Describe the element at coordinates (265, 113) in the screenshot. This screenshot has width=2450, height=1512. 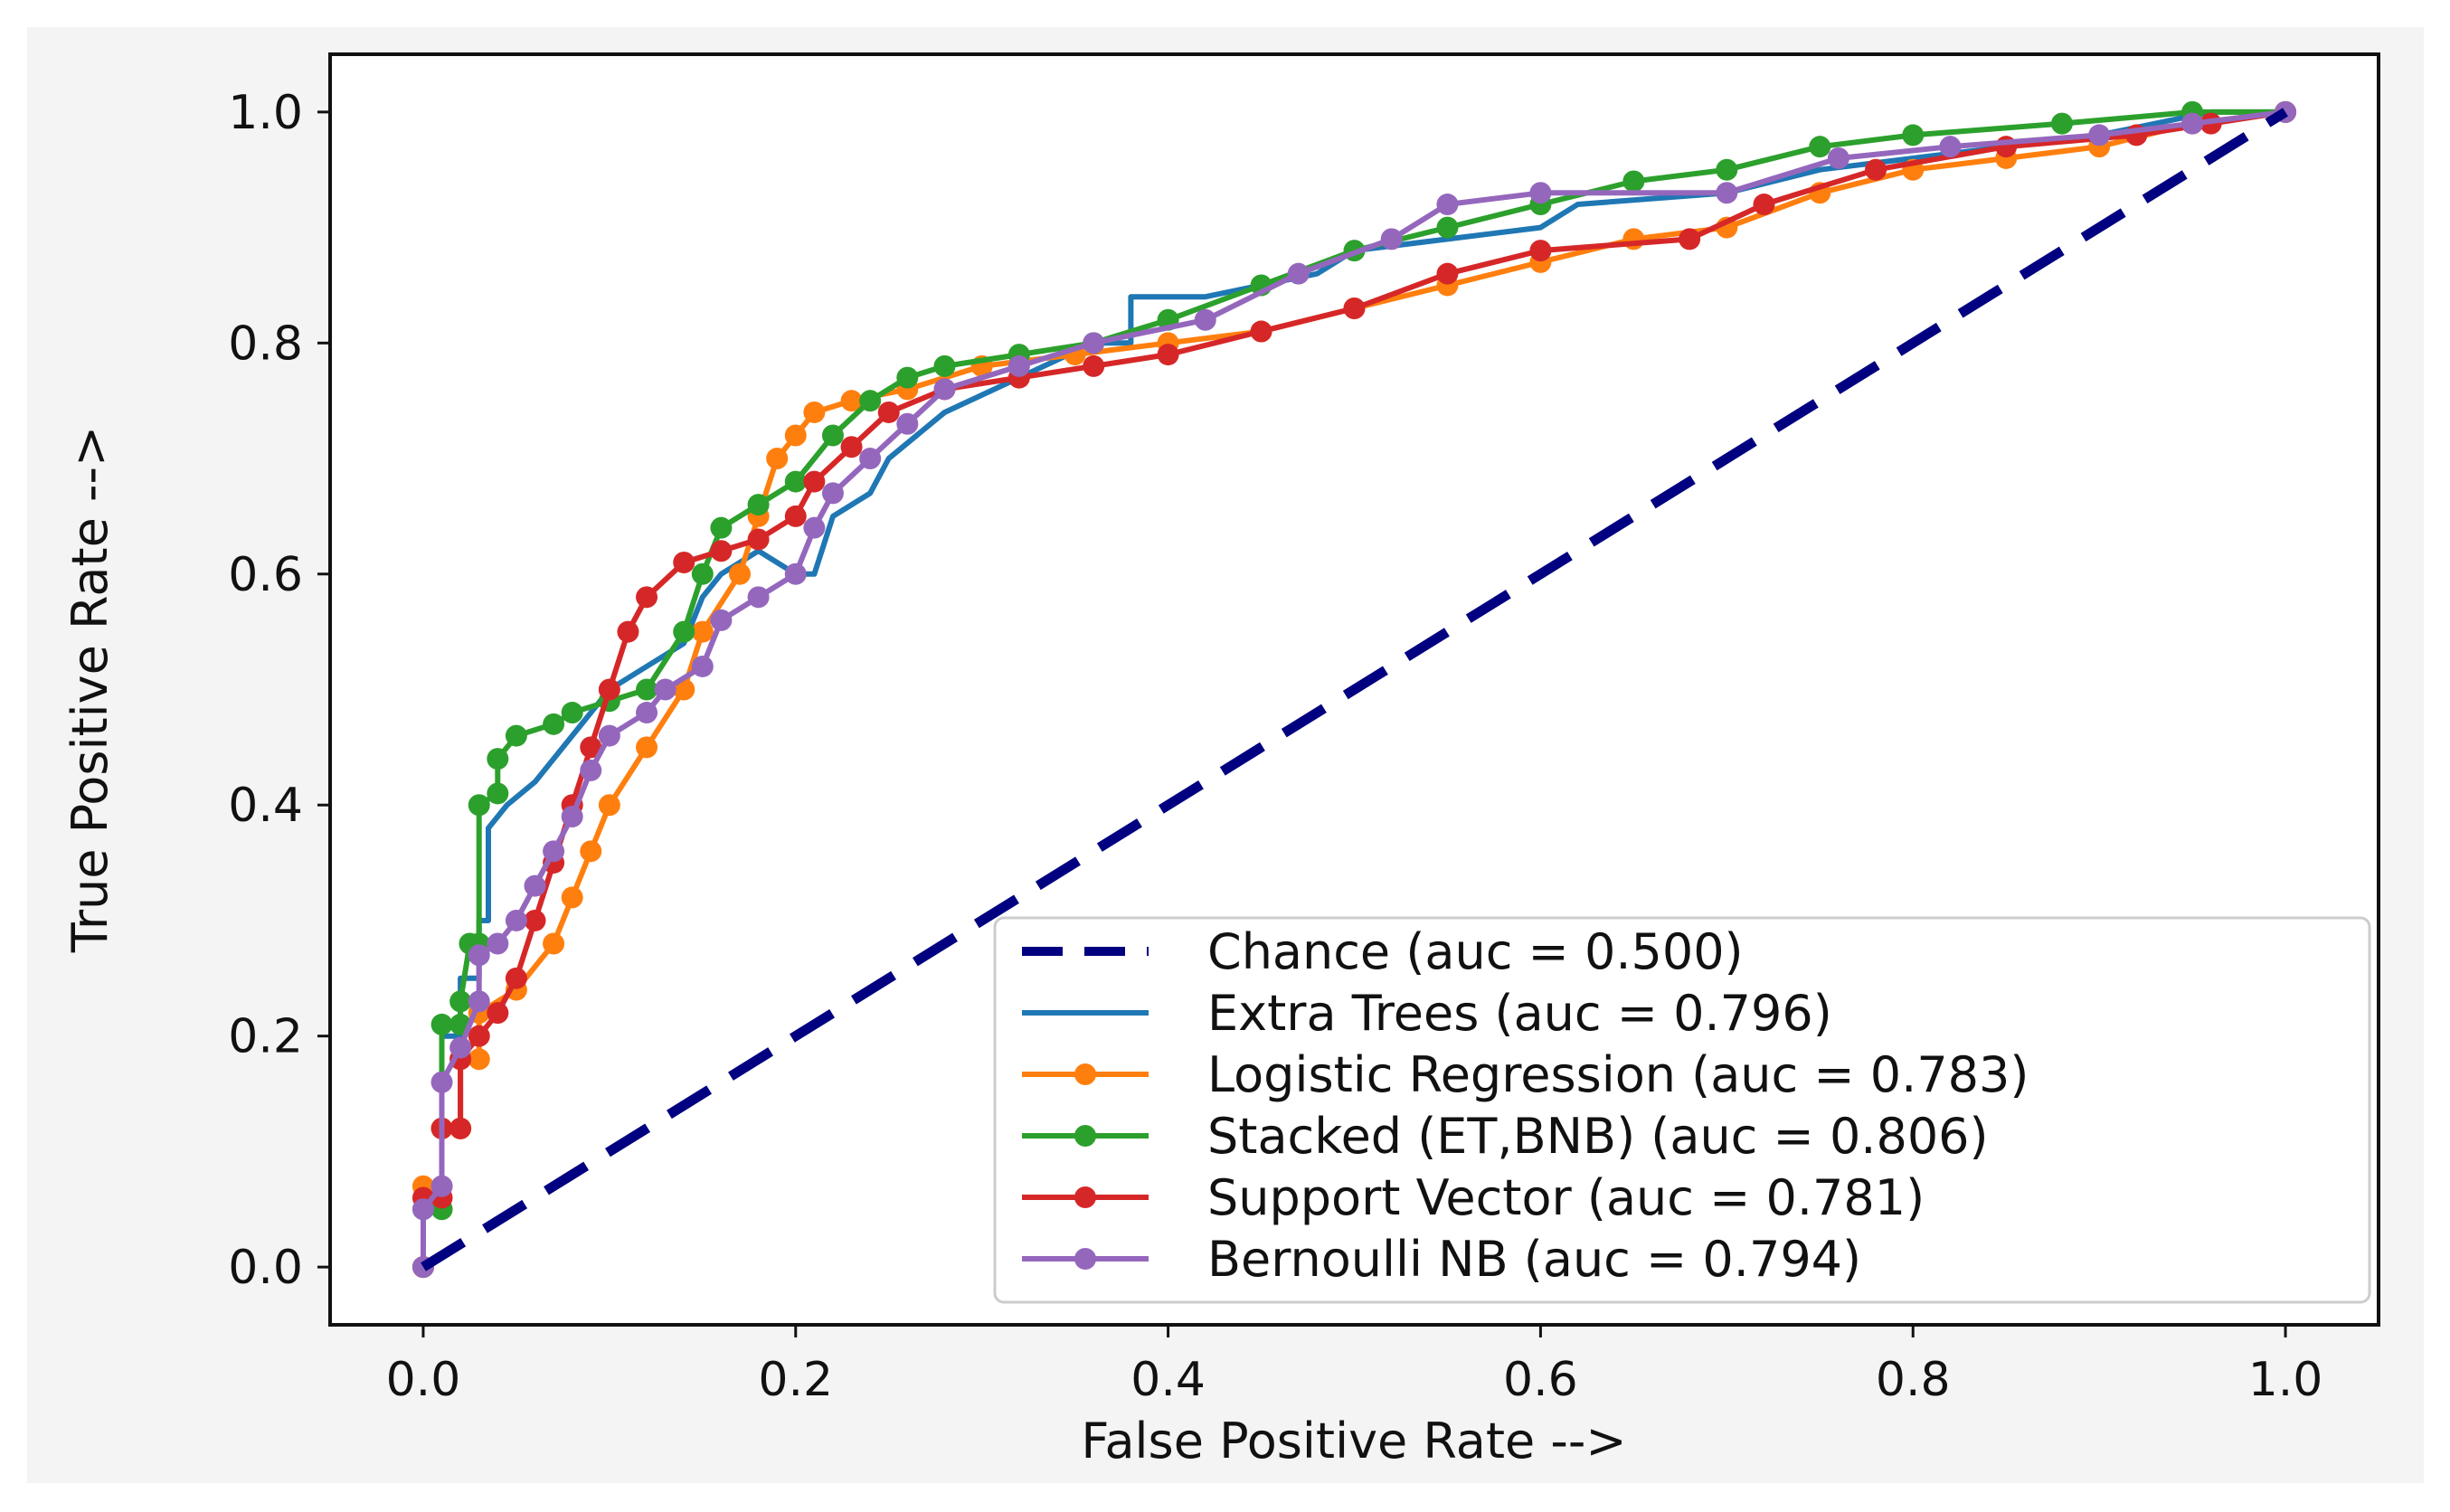
I see `y-tick-label: 1.0` at that location.